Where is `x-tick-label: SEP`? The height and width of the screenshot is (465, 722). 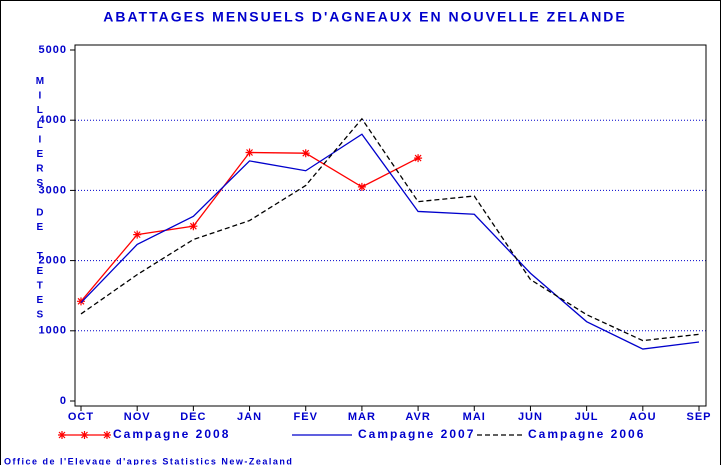
x-tick-label: SEP is located at coordinates (698, 417).